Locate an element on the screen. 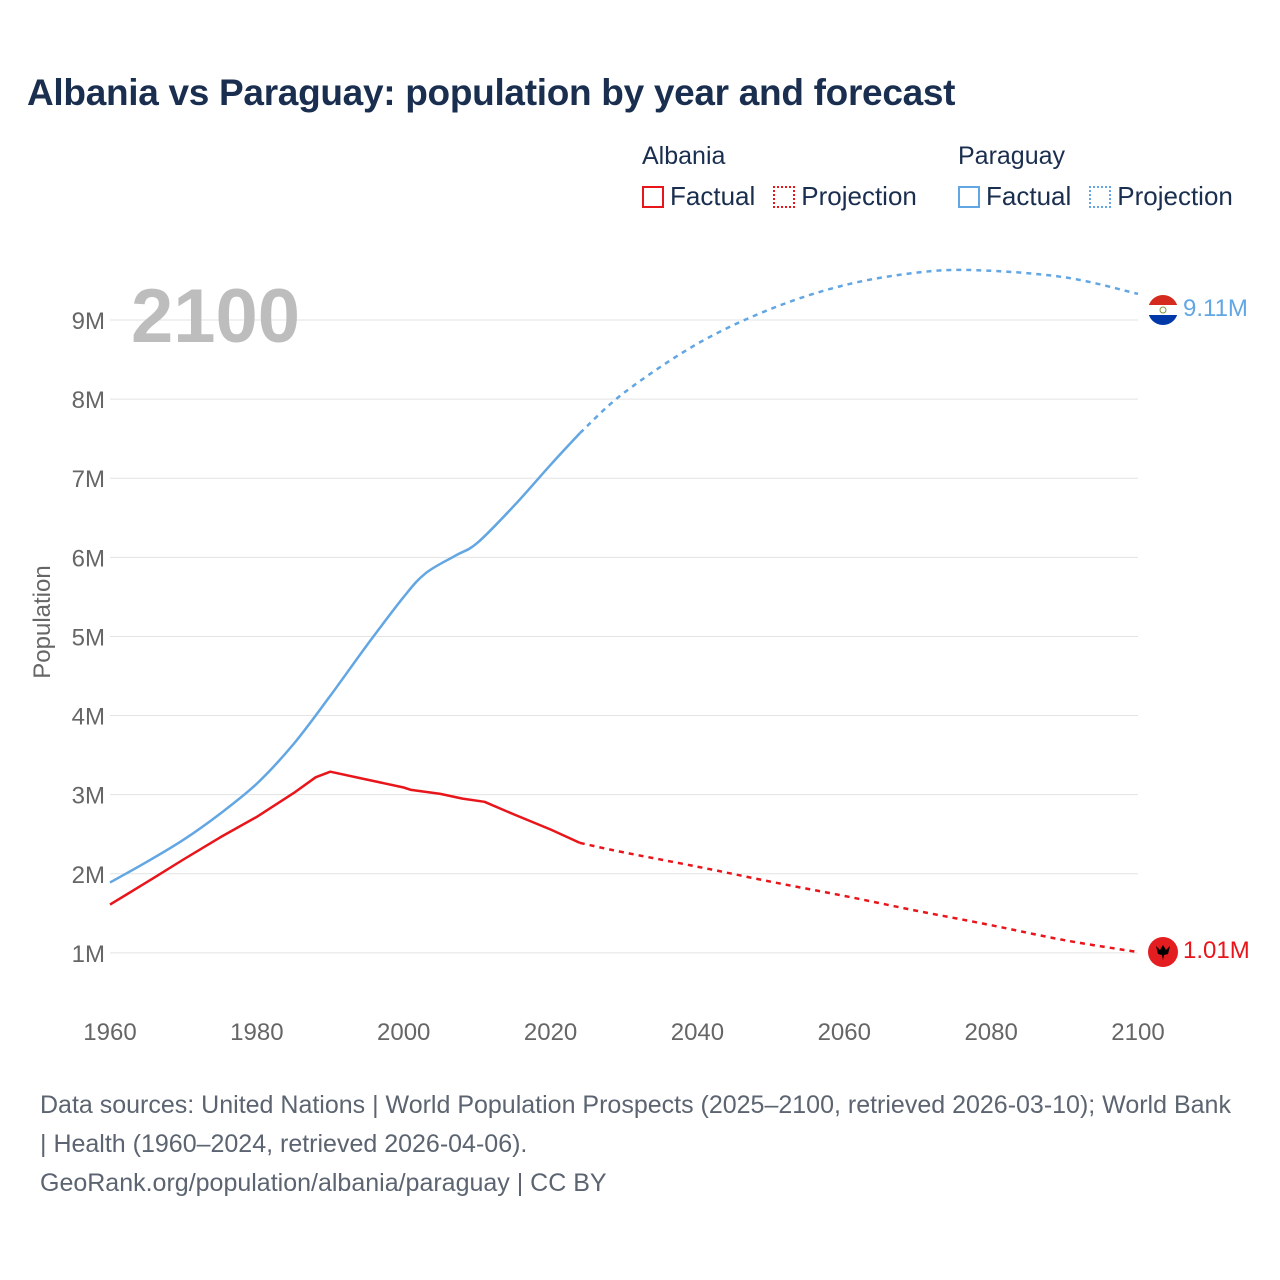 The width and height of the screenshot is (1280, 1280). legend-albania-projection: Projection is located at coordinates (845, 196).